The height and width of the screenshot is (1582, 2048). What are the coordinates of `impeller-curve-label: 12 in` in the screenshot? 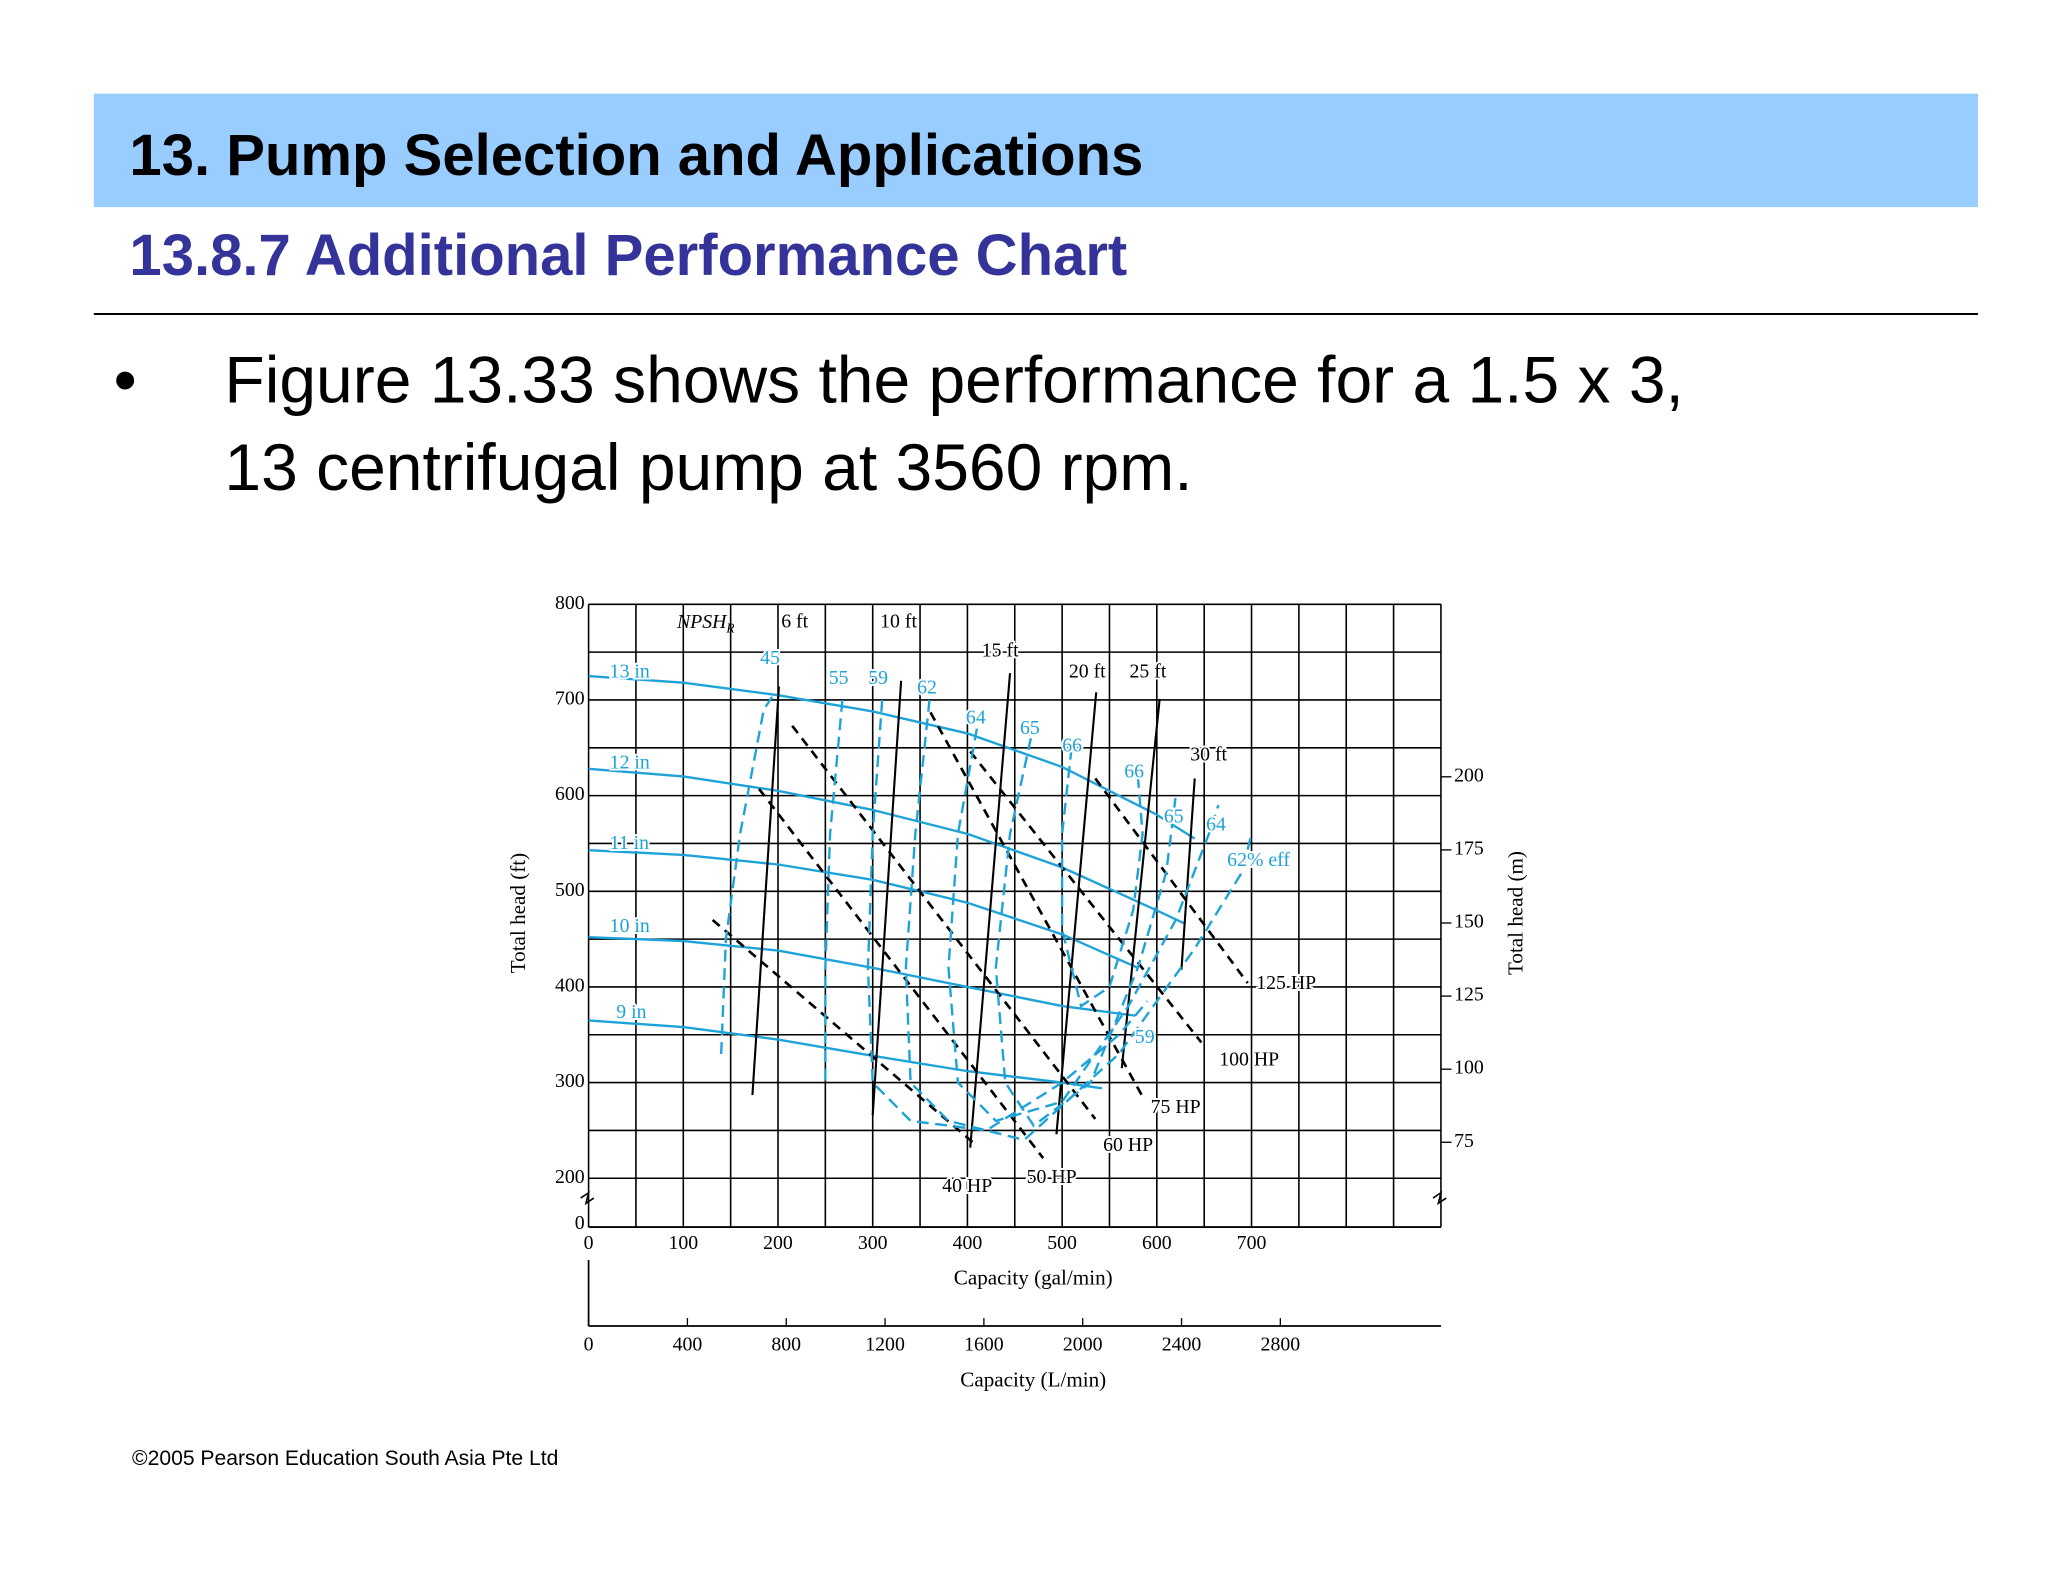 It's located at (630, 762).